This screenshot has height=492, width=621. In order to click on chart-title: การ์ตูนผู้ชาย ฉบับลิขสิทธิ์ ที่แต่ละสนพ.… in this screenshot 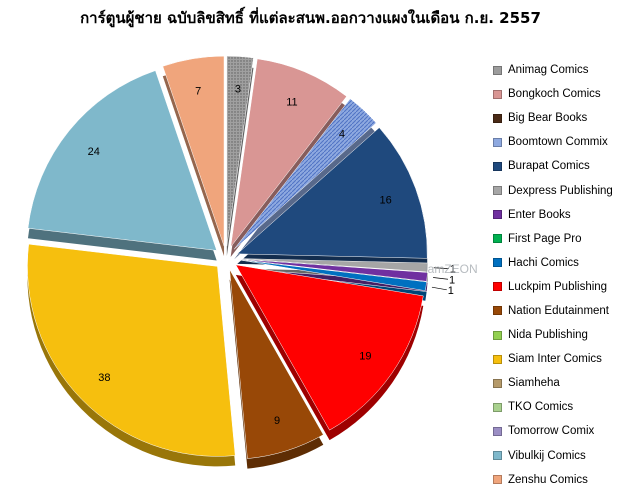, I will do `click(310, 18)`.